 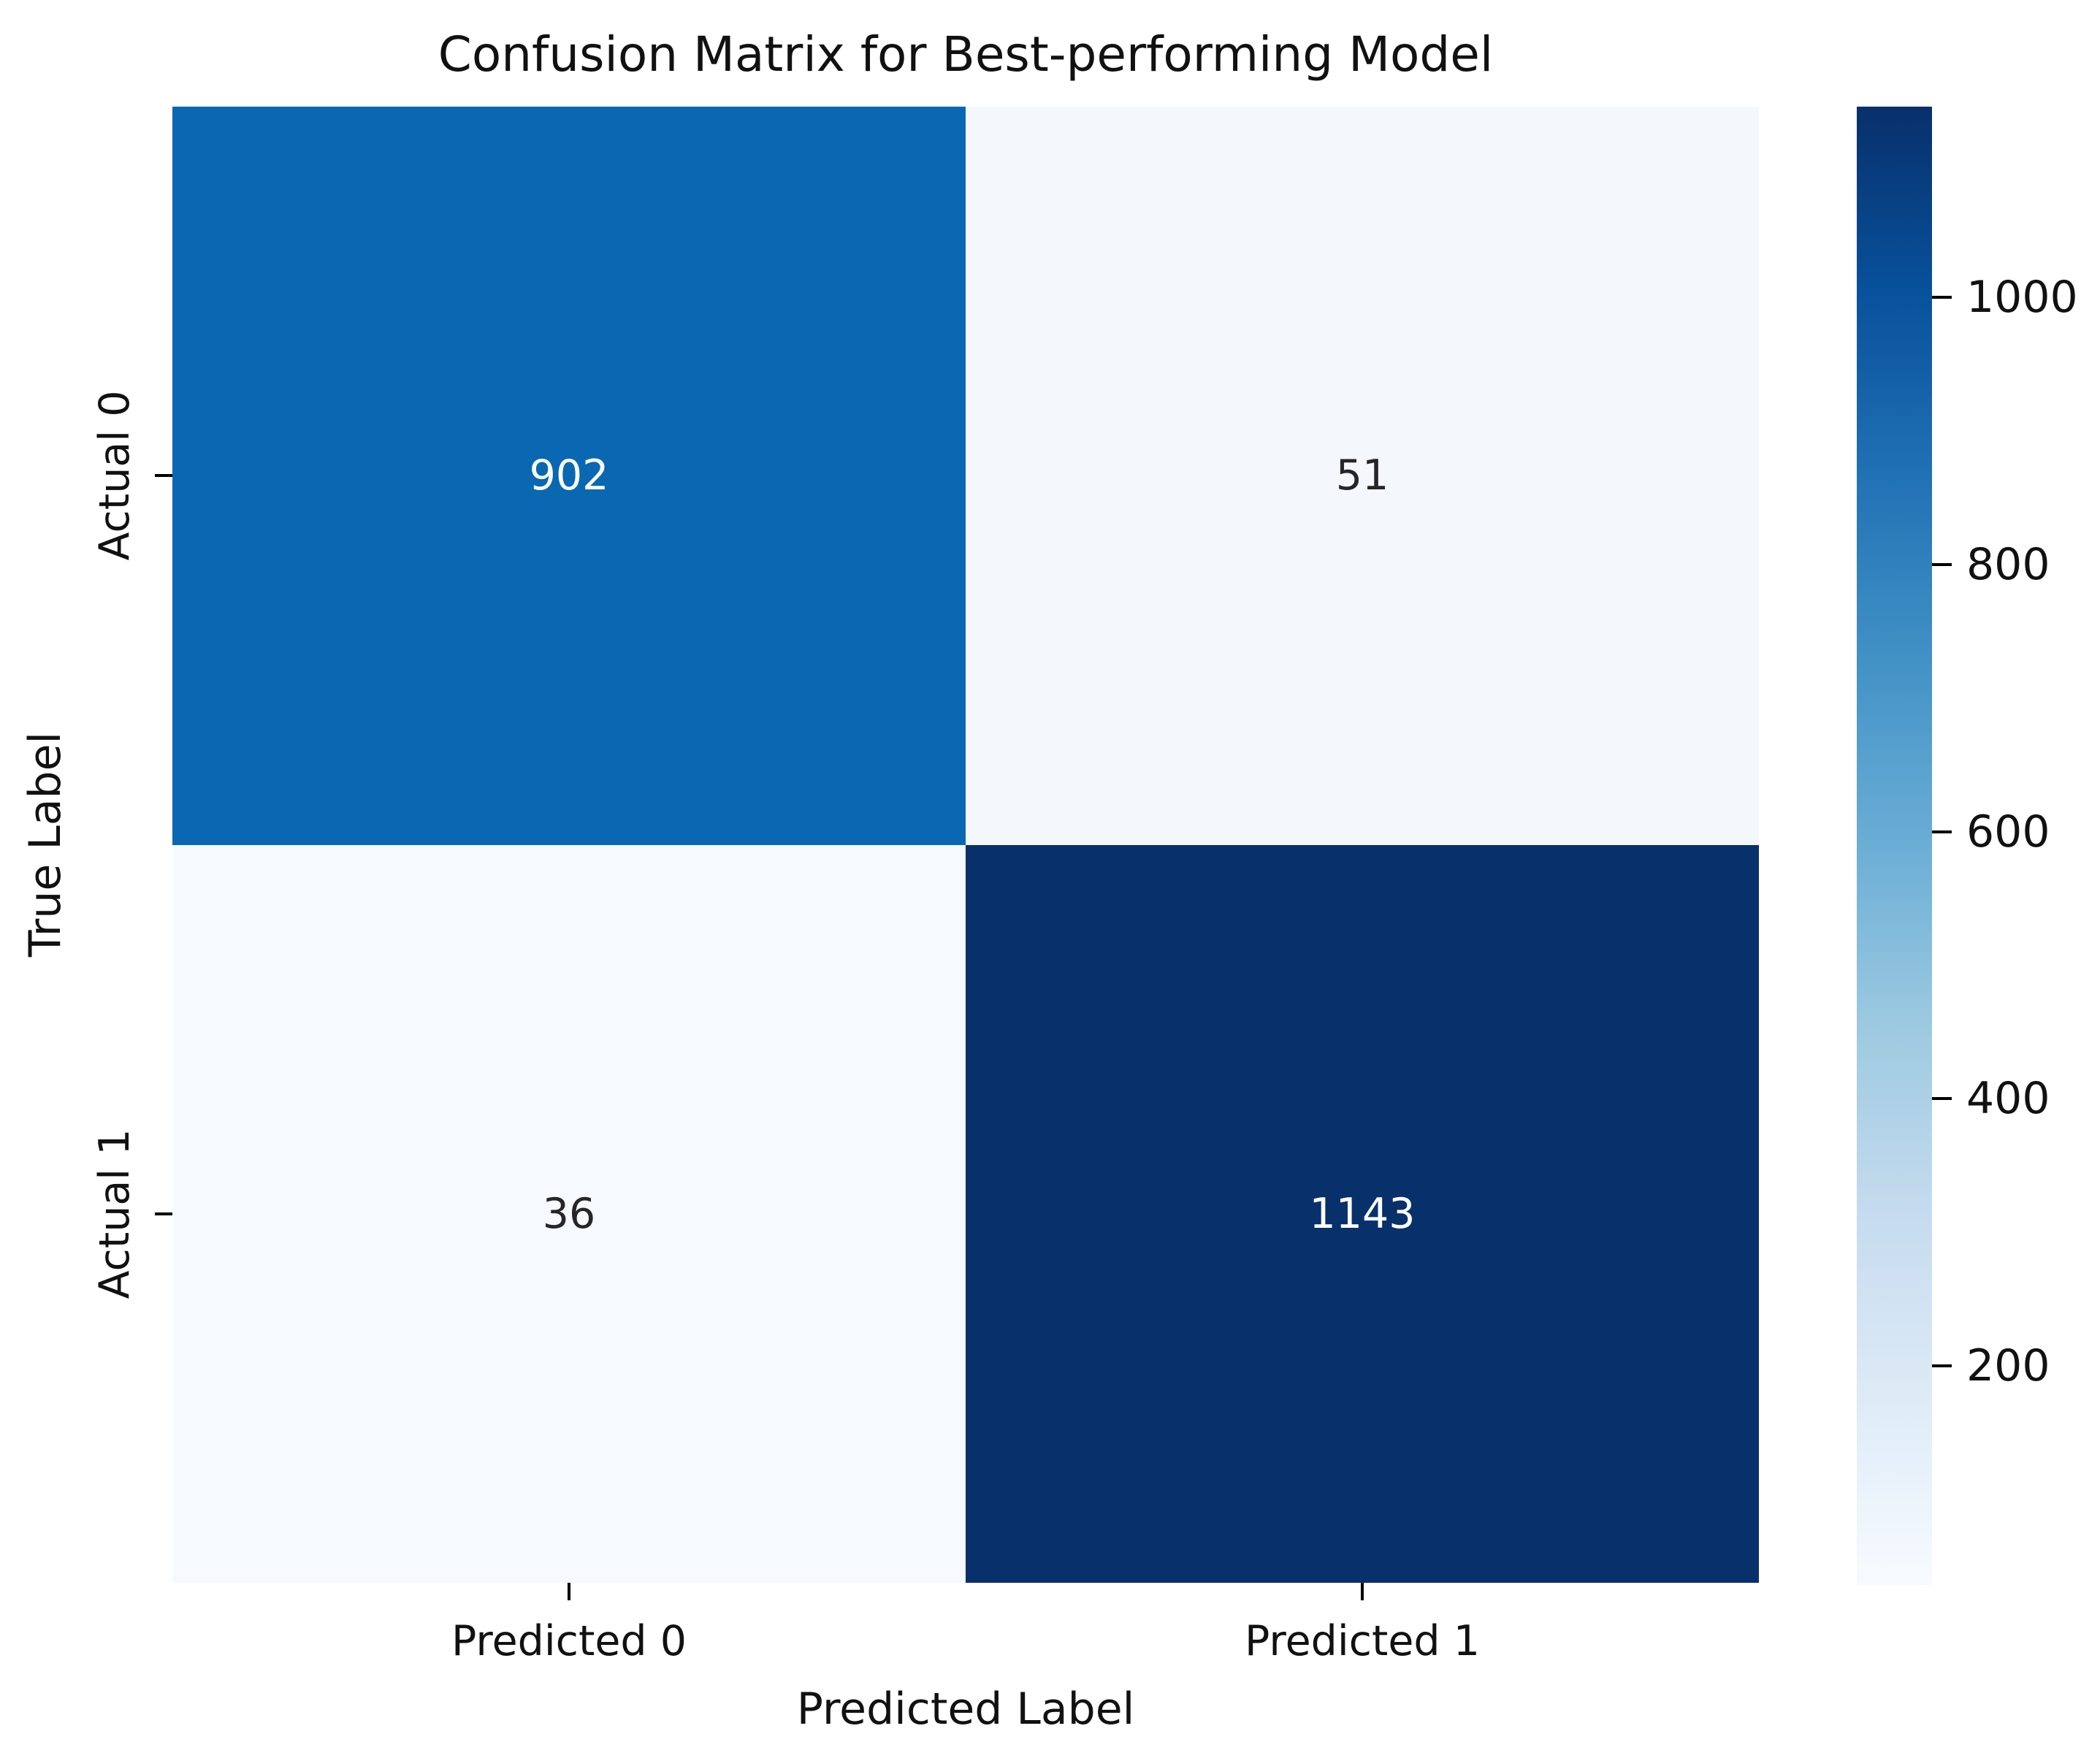 I want to click on colorbar, so click(x=1894, y=846).